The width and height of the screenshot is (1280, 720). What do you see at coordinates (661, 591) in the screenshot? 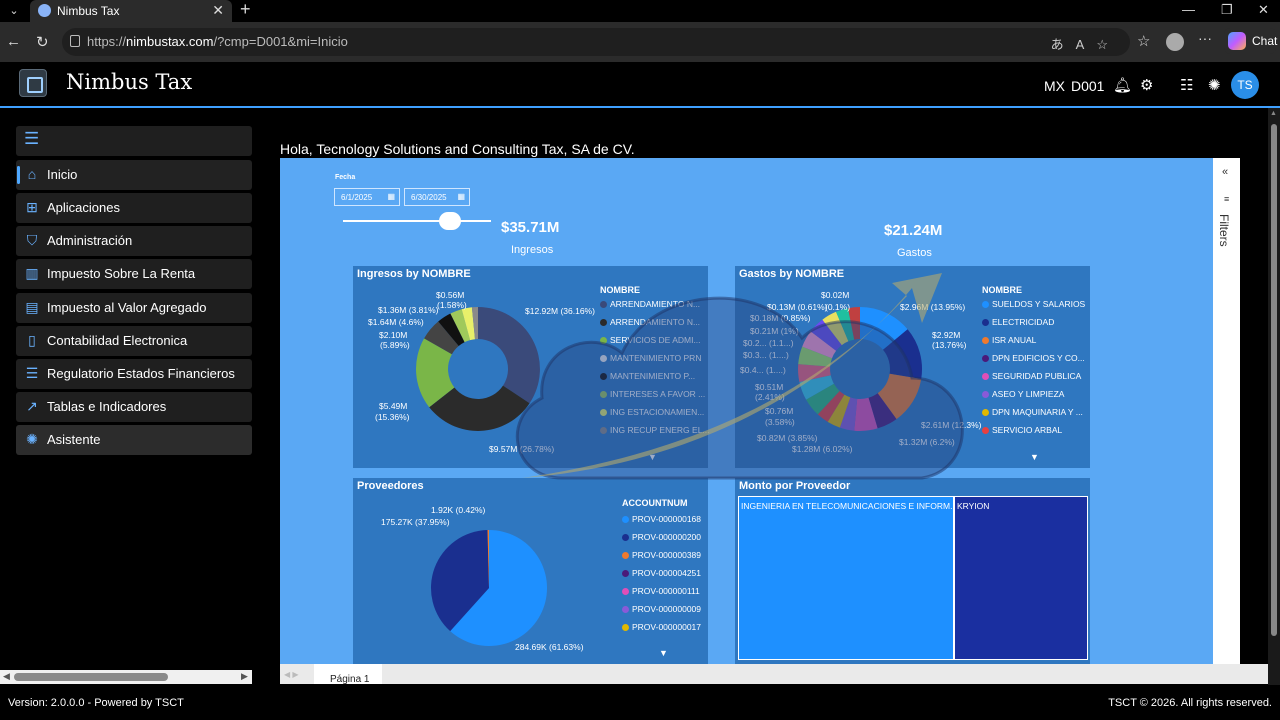
I see `legend-item: PROV-000000111` at bounding box center [661, 591].